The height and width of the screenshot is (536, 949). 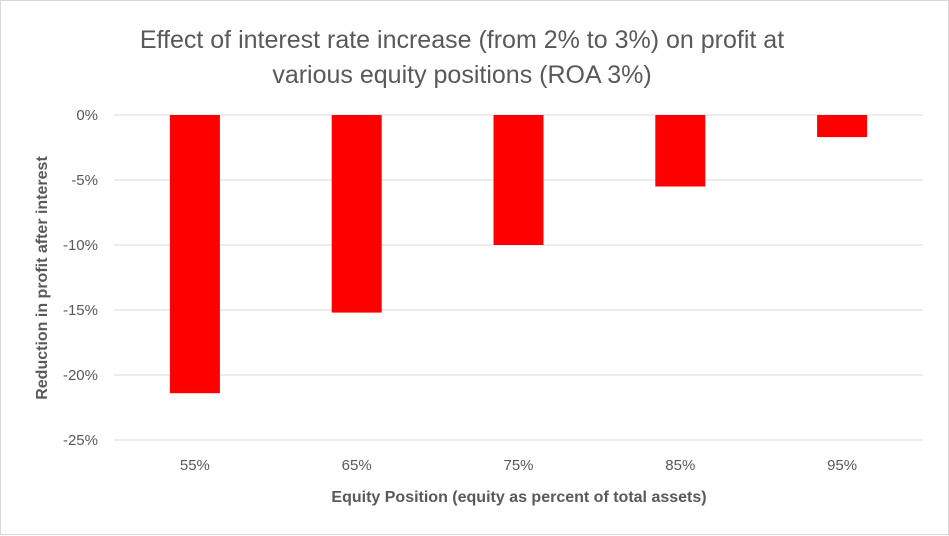 I want to click on bar-95-pct, so click(x=842, y=126).